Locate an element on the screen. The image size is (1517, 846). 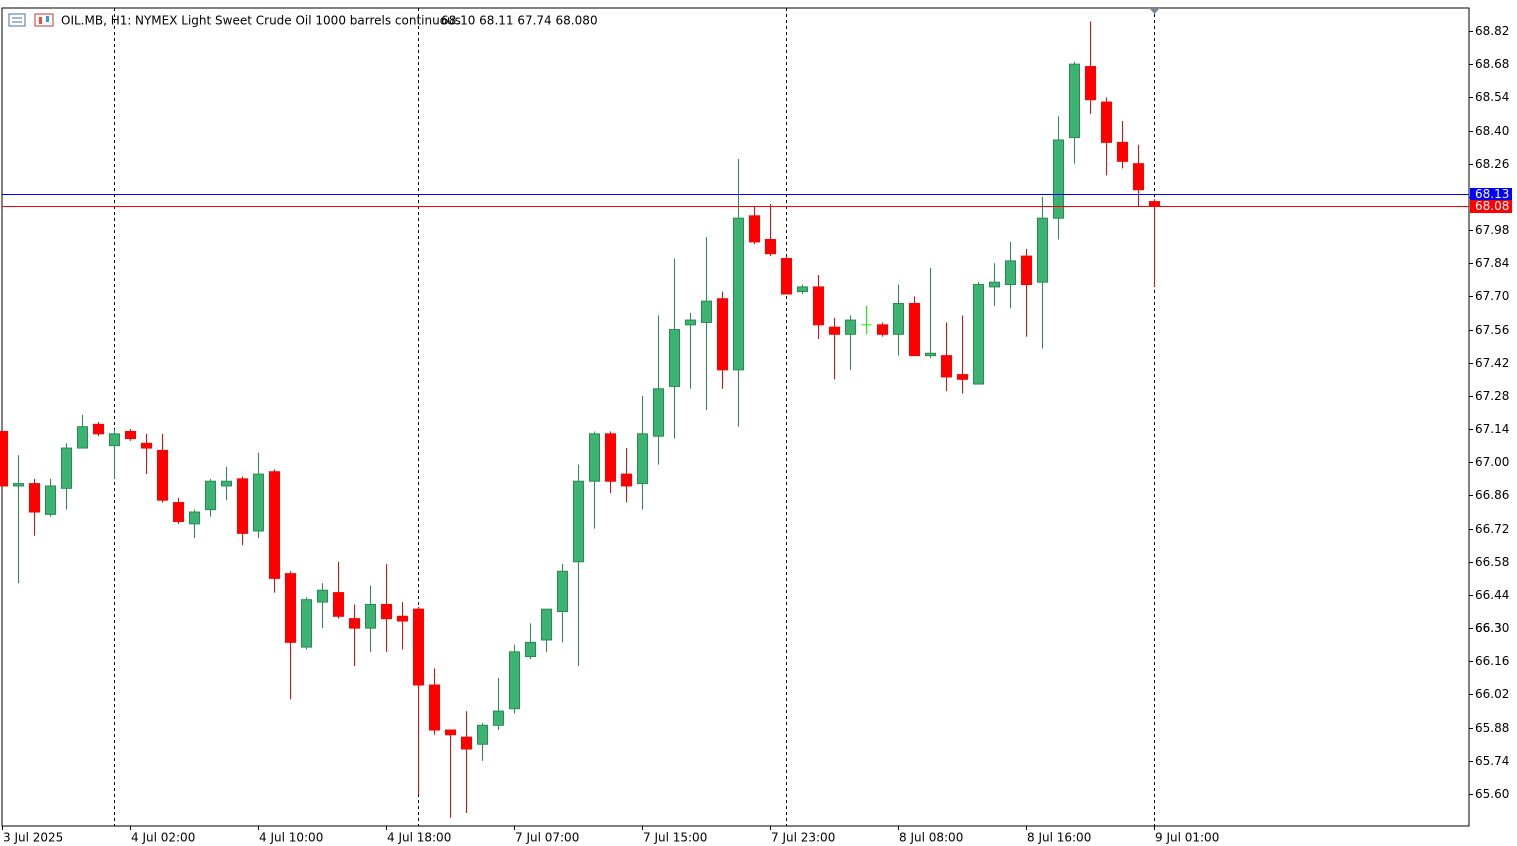
y-tick-label: 66.72 is located at coordinates (1492, 529).